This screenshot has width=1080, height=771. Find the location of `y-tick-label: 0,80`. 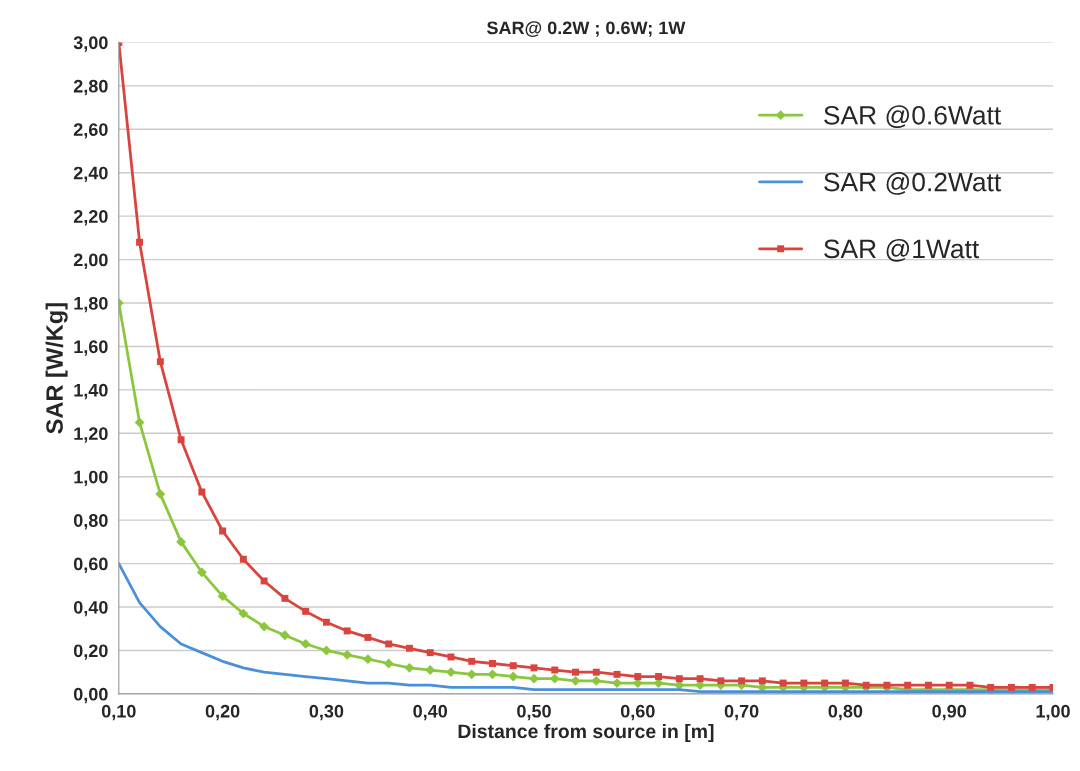

y-tick-label: 0,80 is located at coordinates (90, 522).